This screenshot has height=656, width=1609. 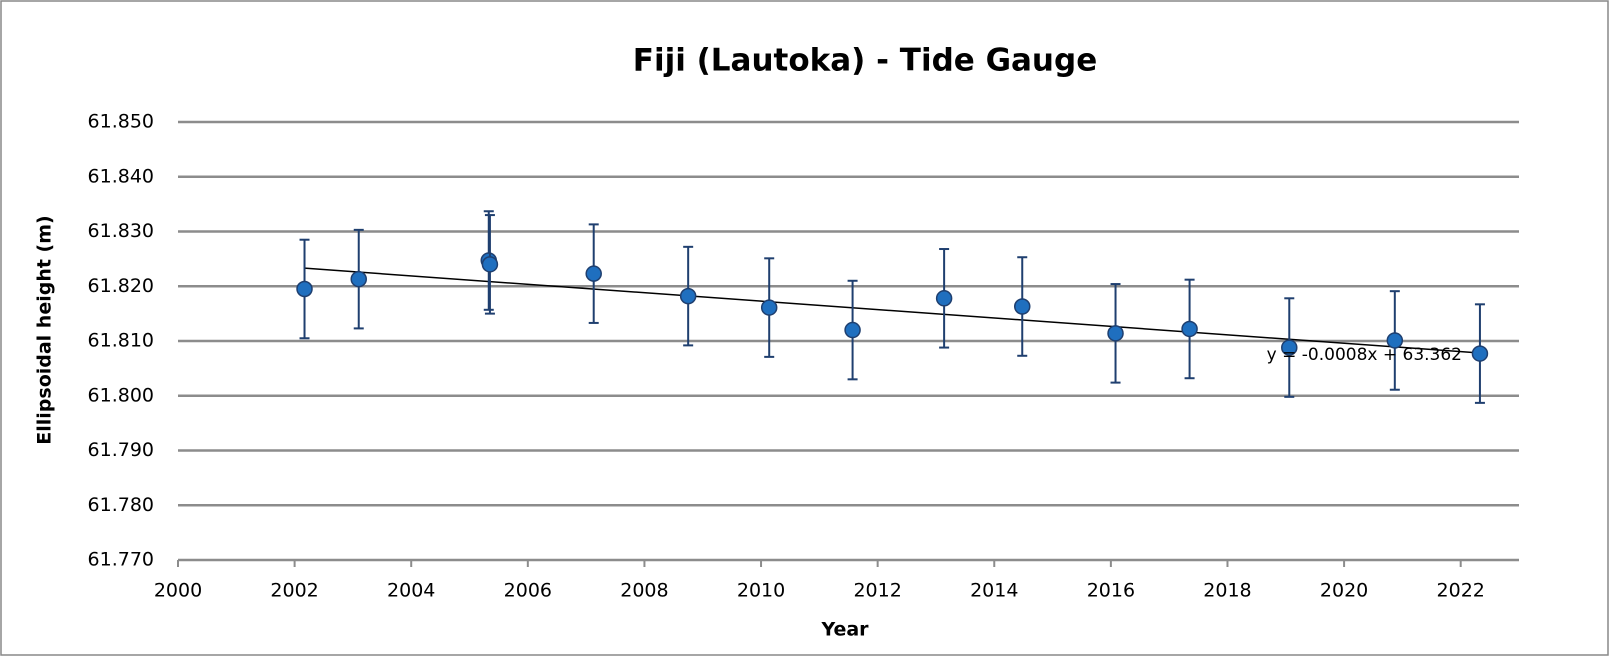 What do you see at coordinates (121, 450) in the screenshot?
I see `y-tick-label: 61.790` at bounding box center [121, 450].